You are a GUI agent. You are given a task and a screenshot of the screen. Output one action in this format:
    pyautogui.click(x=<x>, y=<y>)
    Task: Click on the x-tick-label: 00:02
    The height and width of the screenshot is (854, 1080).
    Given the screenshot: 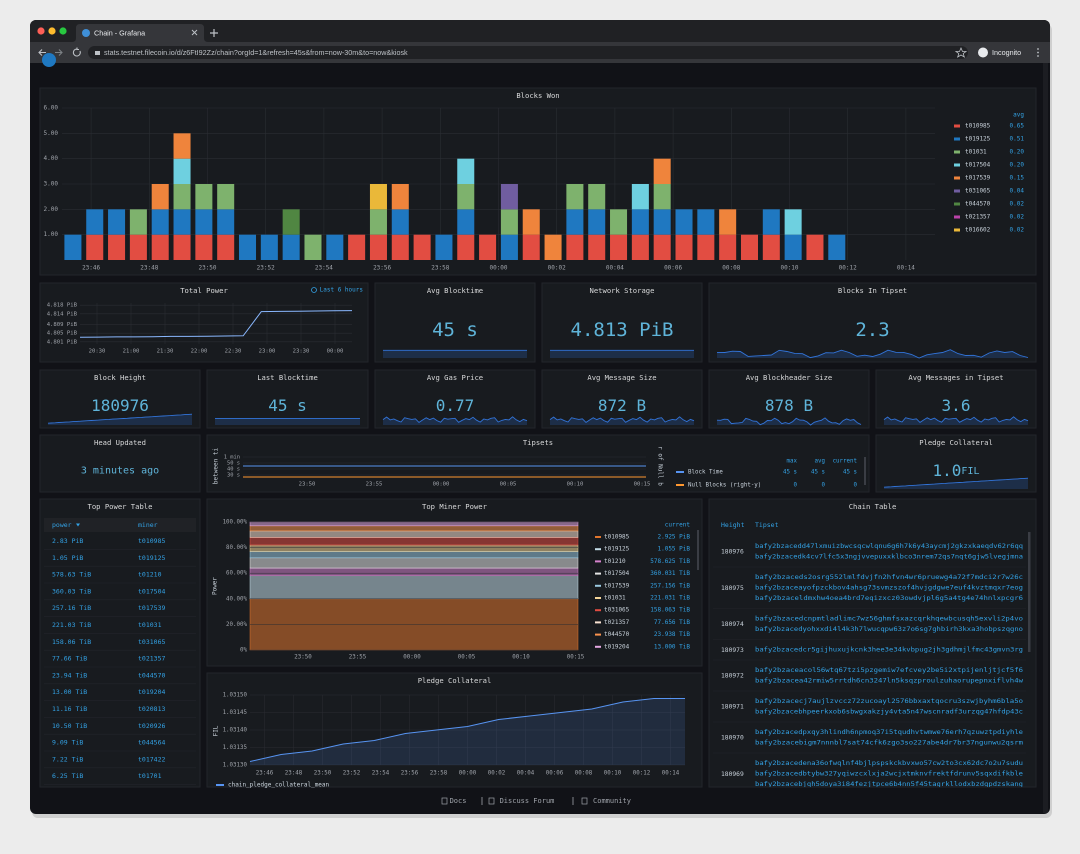 What is the action you would take?
    pyautogui.click(x=496, y=774)
    